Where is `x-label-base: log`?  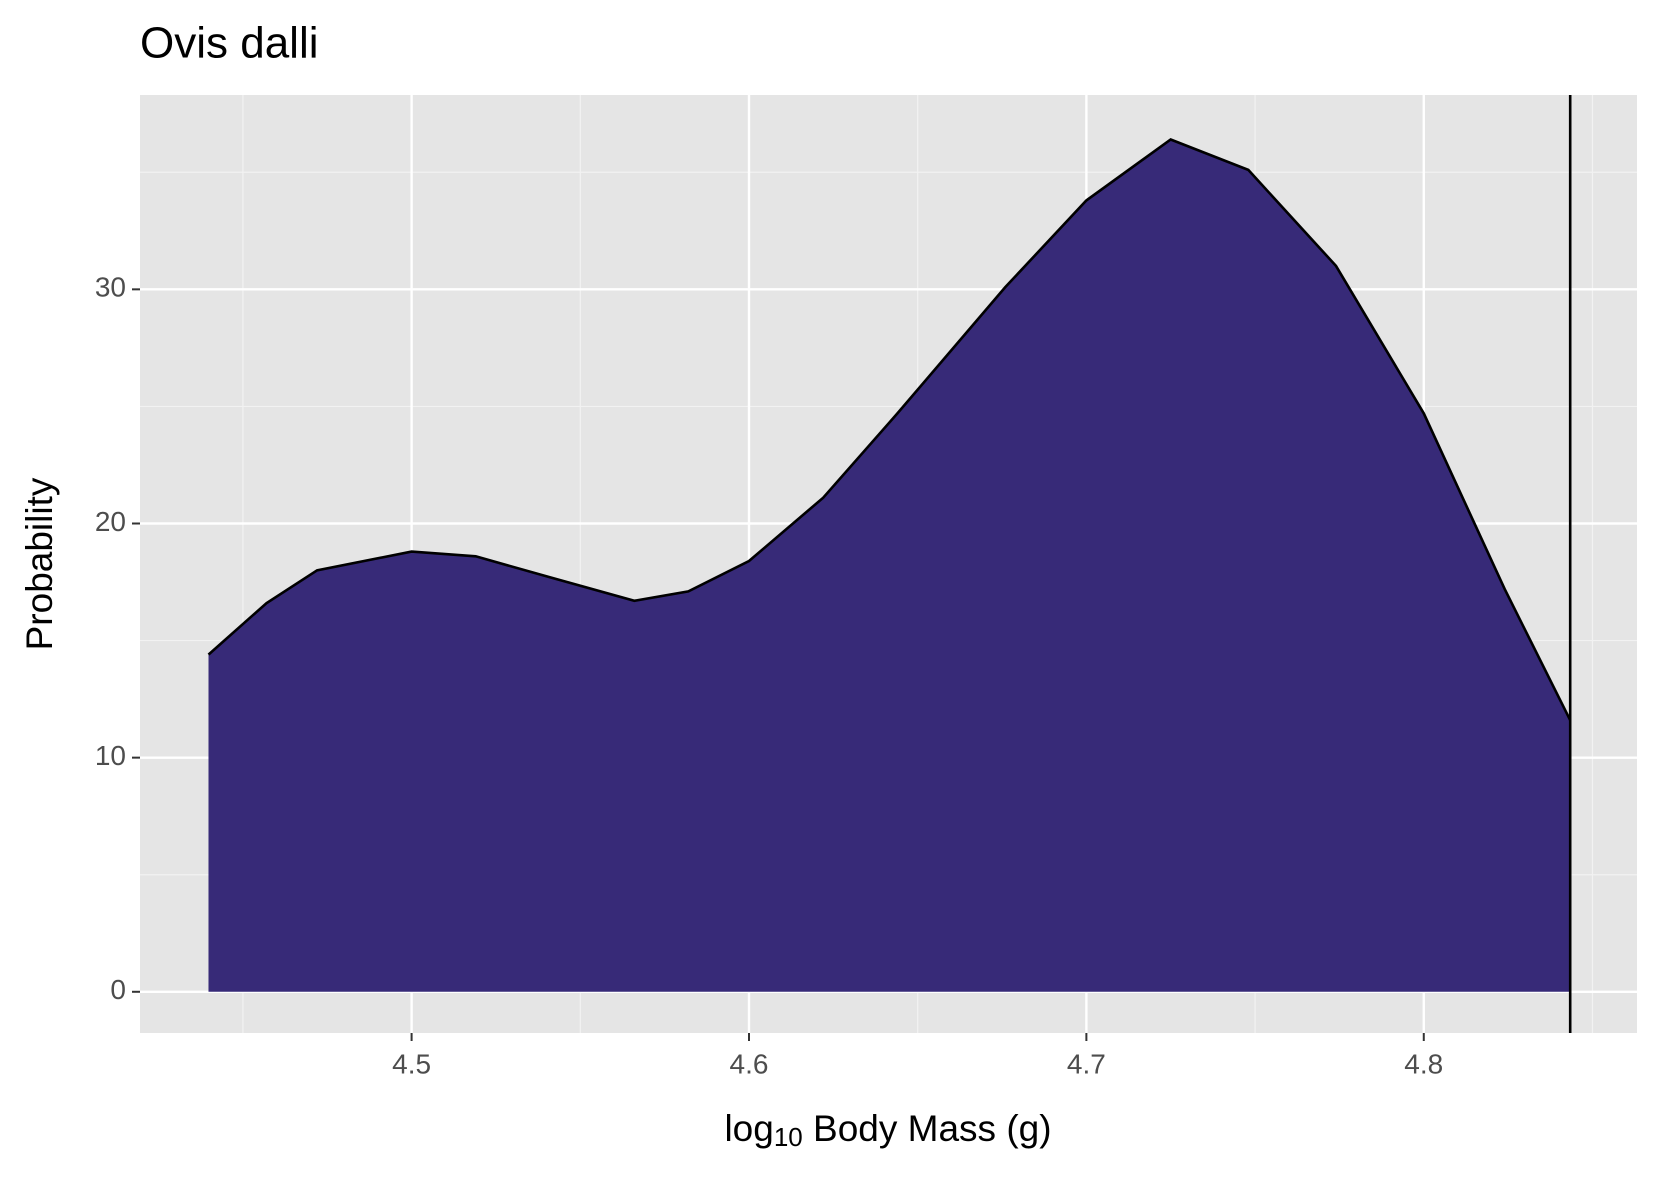
x-label-base: log is located at coordinates (748, 1128).